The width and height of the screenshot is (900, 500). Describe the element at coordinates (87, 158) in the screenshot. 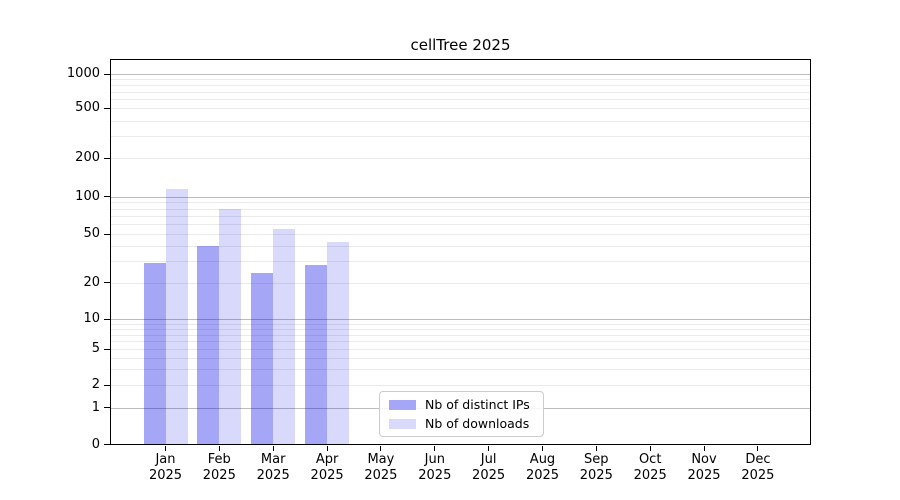

I see `y-tick-label-200: 200` at that location.